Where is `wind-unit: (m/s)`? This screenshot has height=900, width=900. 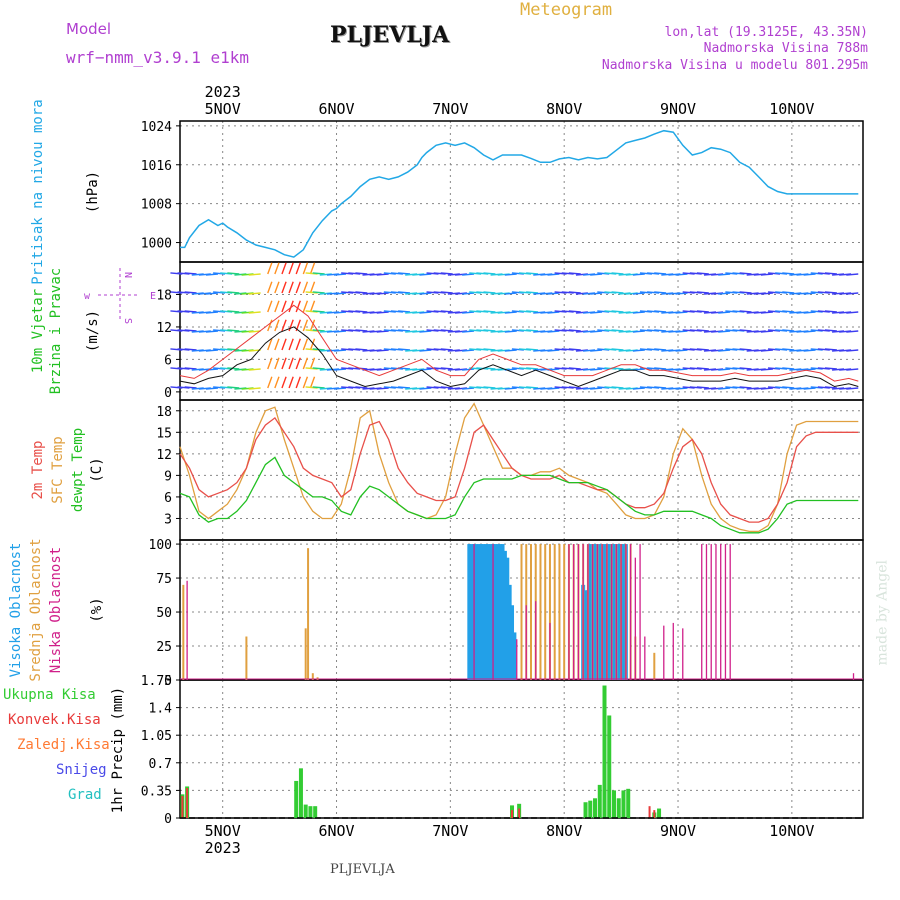 wind-unit: (m/s) is located at coordinates (93, 331).